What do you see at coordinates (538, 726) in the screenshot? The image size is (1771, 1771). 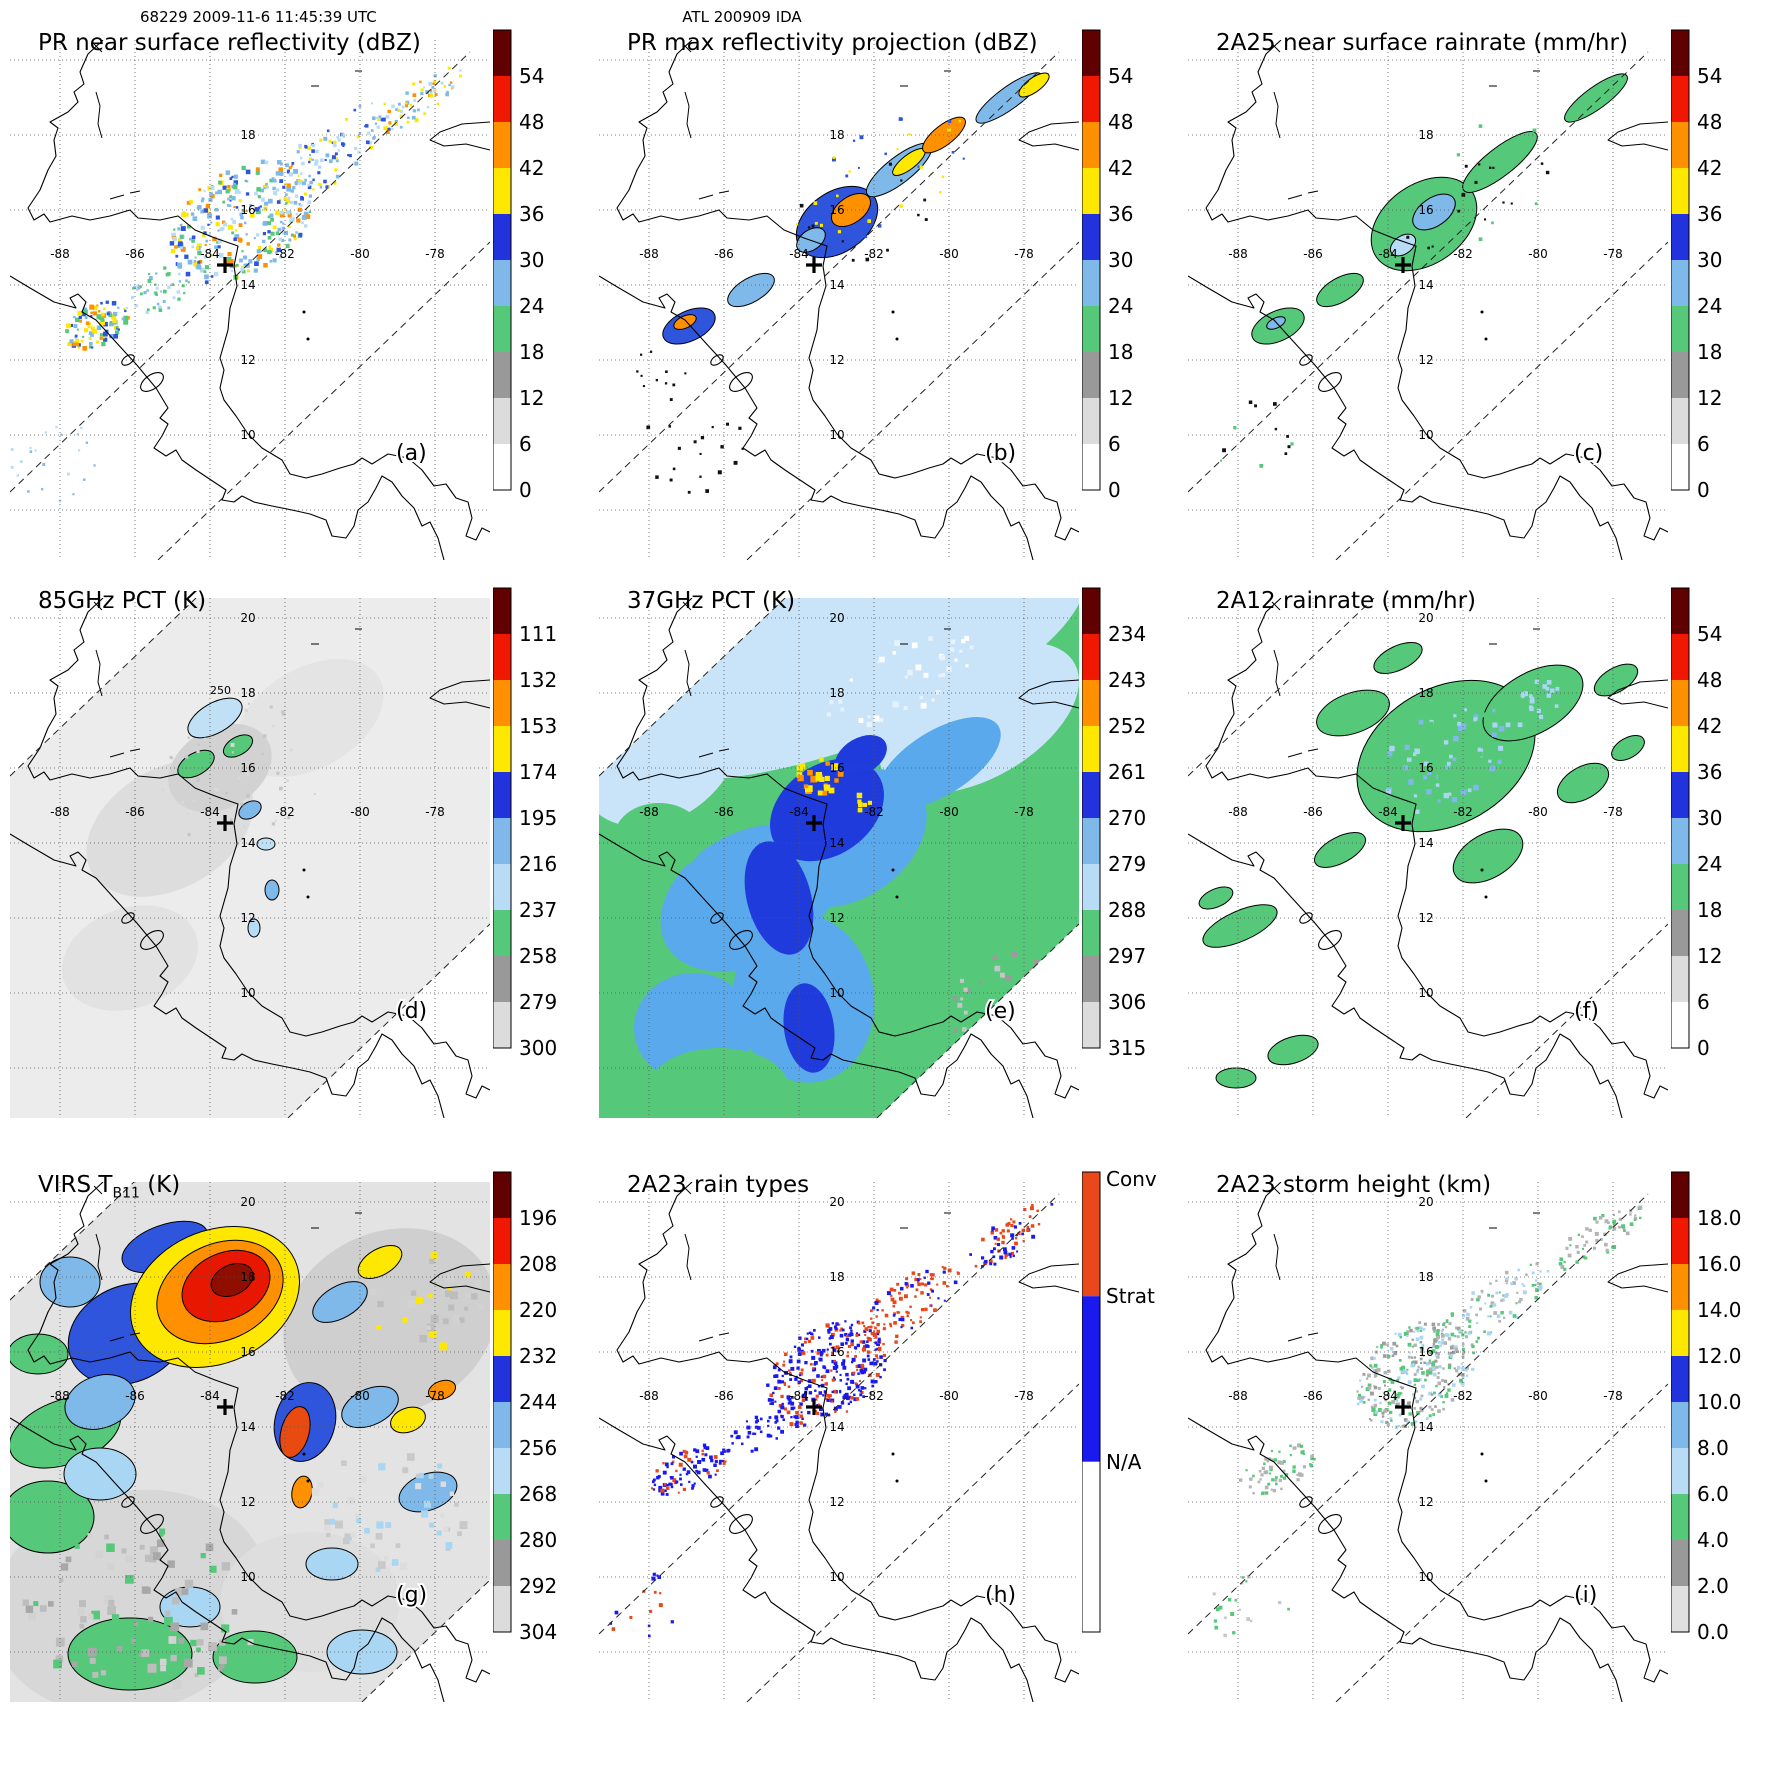 I see `colorbar-tick-label: 153` at bounding box center [538, 726].